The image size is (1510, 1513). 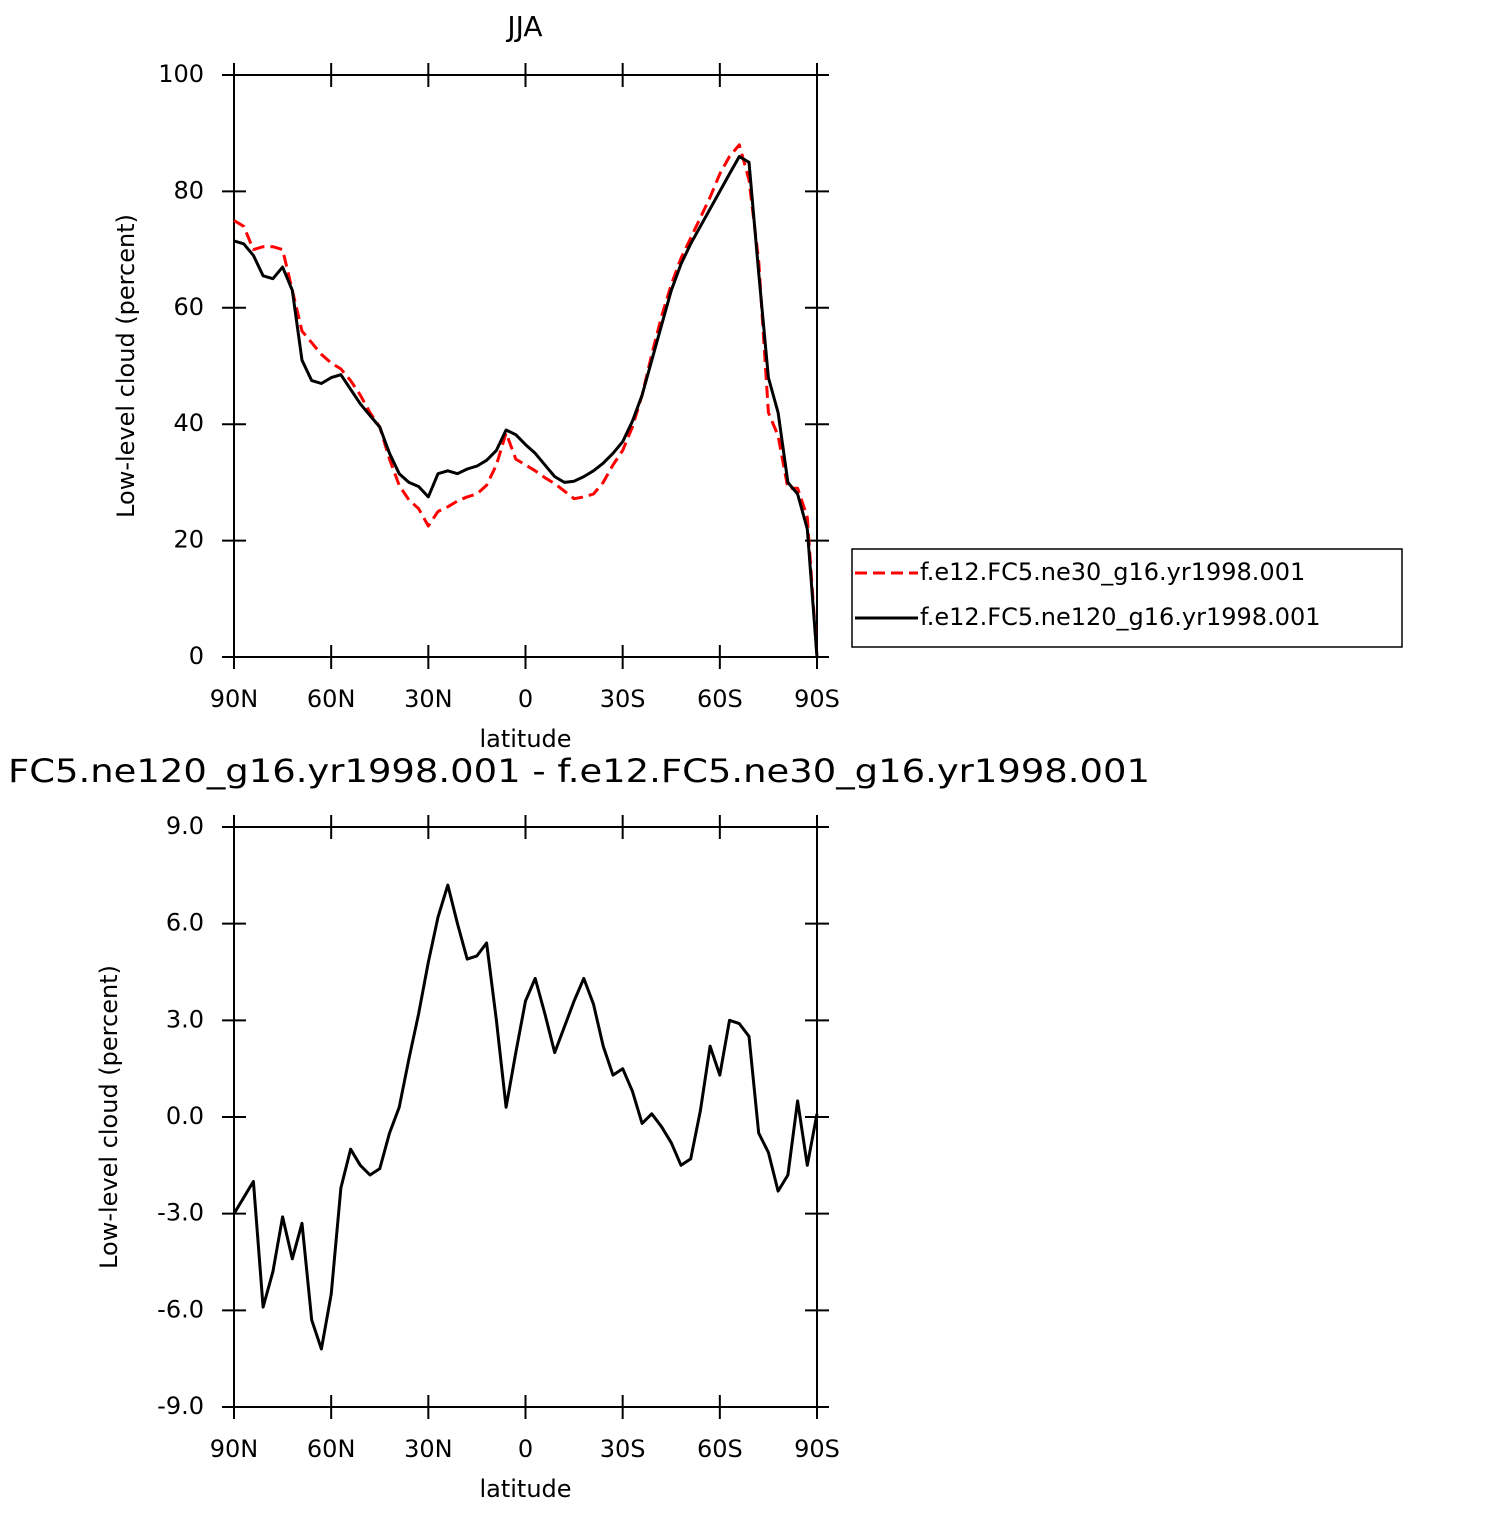 I want to click on y-tick-label: 9.0, so click(x=185, y=826).